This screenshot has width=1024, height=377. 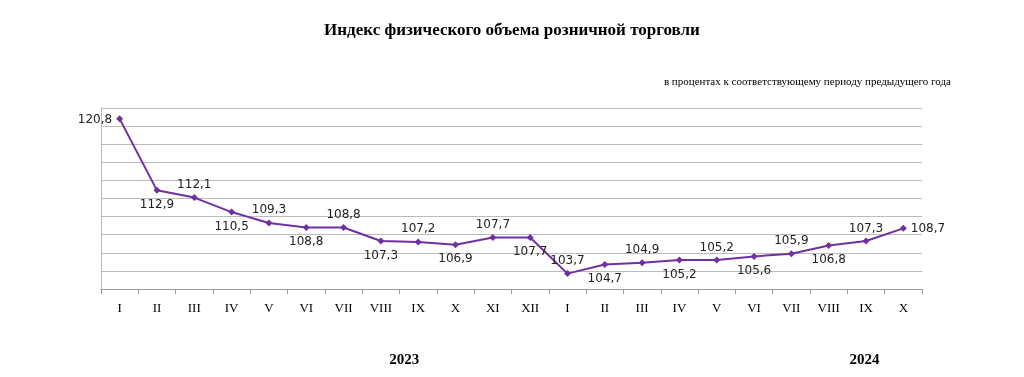 I want to click on data-label: 107,7, so click(x=493, y=223).